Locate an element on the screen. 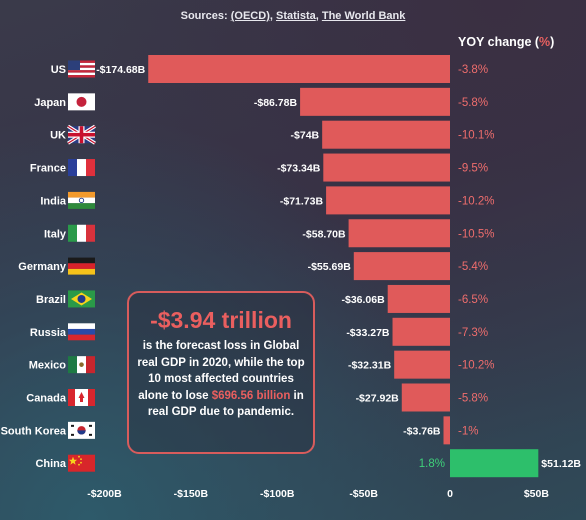 The height and width of the screenshot is (520, 586). x-tick-1: -$150B is located at coordinates (191, 494).